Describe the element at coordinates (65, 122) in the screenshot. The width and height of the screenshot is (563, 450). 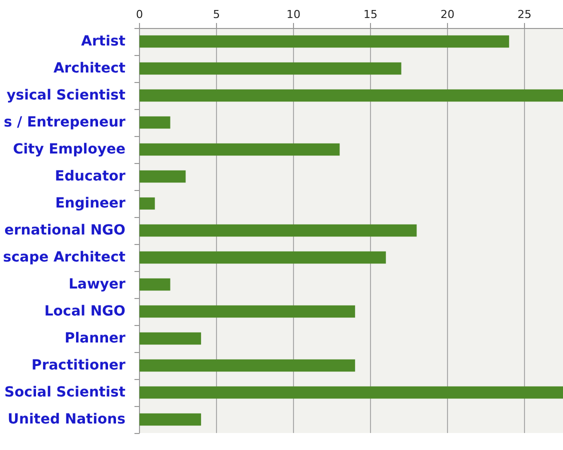
I see `y-tick-label: s / Entrepeneur` at that location.